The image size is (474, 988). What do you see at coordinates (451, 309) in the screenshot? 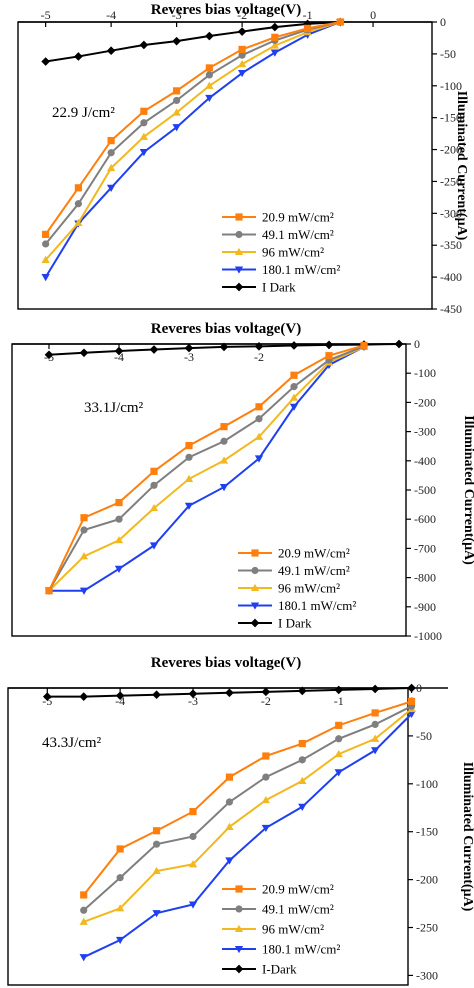
I see `y-tick-label: -450` at bounding box center [451, 309].